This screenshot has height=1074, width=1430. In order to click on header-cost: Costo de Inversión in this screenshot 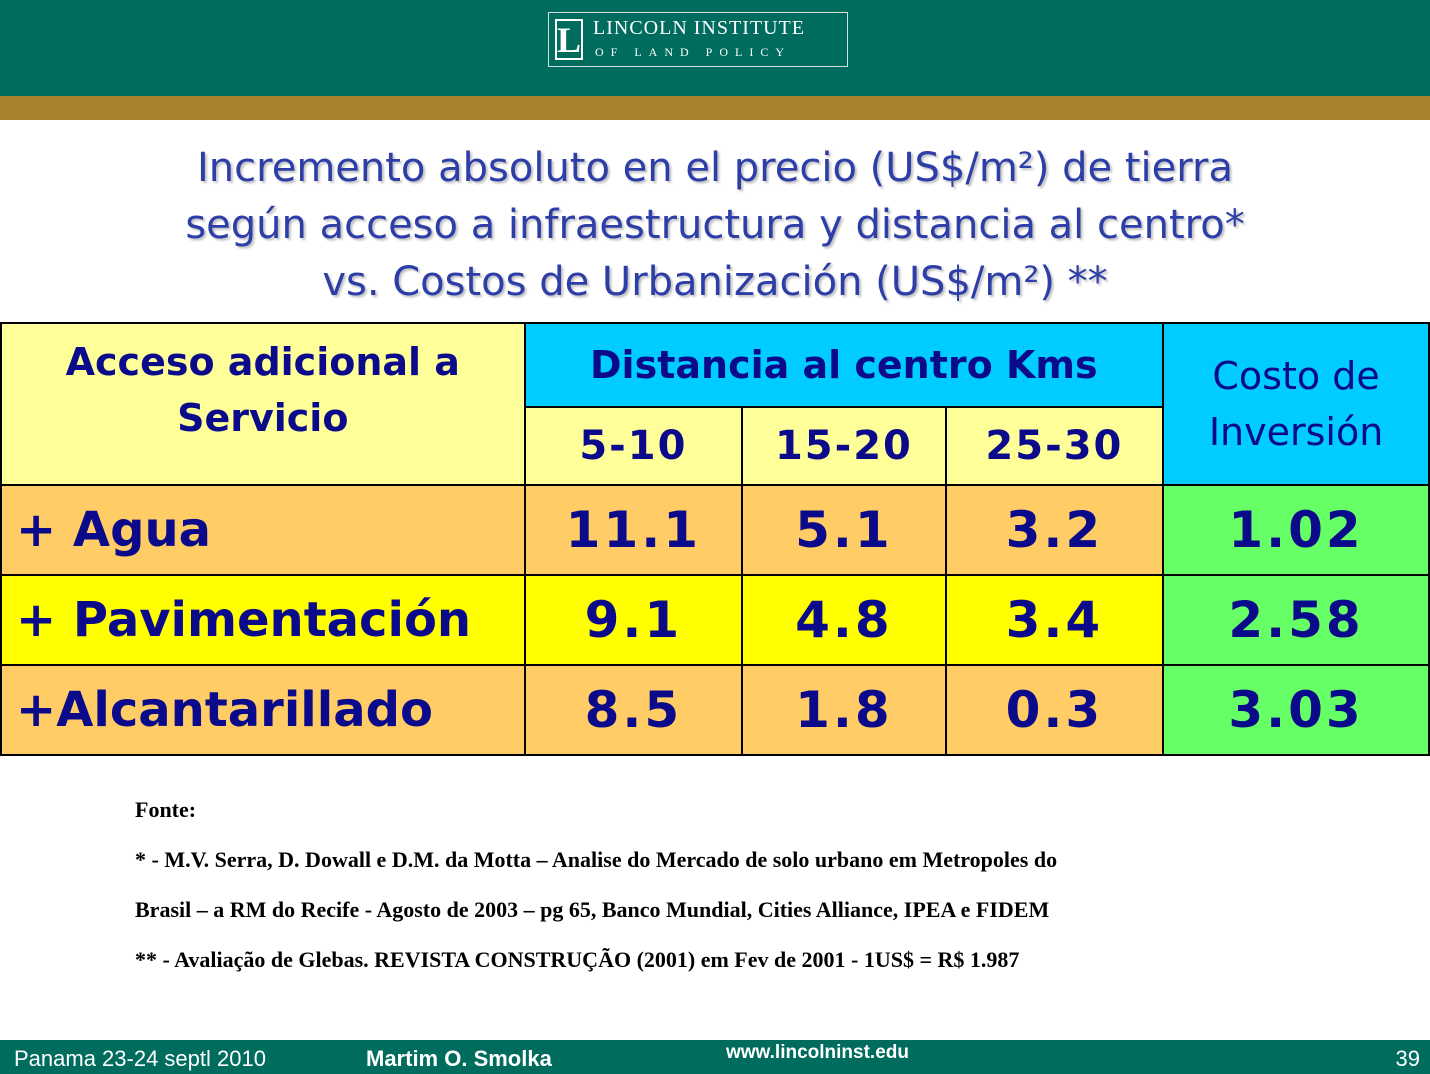, I will do `click(1296, 404)`.